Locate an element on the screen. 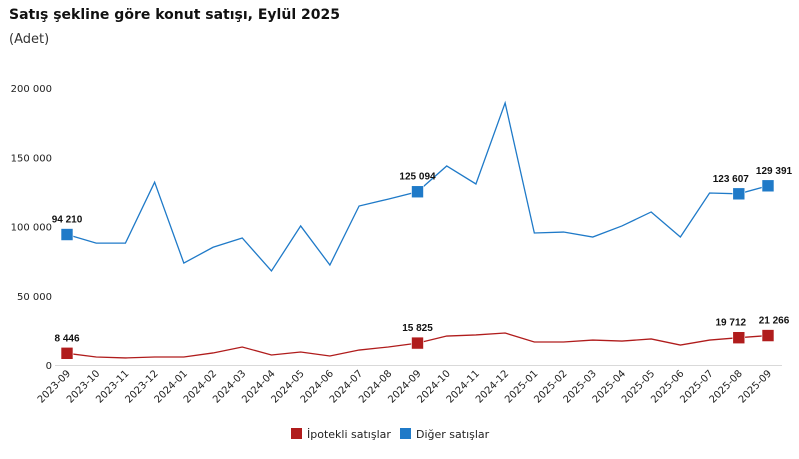 The height and width of the screenshot is (459, 799). y-tick-label: 200 000 is located at coordinates (31, 89).